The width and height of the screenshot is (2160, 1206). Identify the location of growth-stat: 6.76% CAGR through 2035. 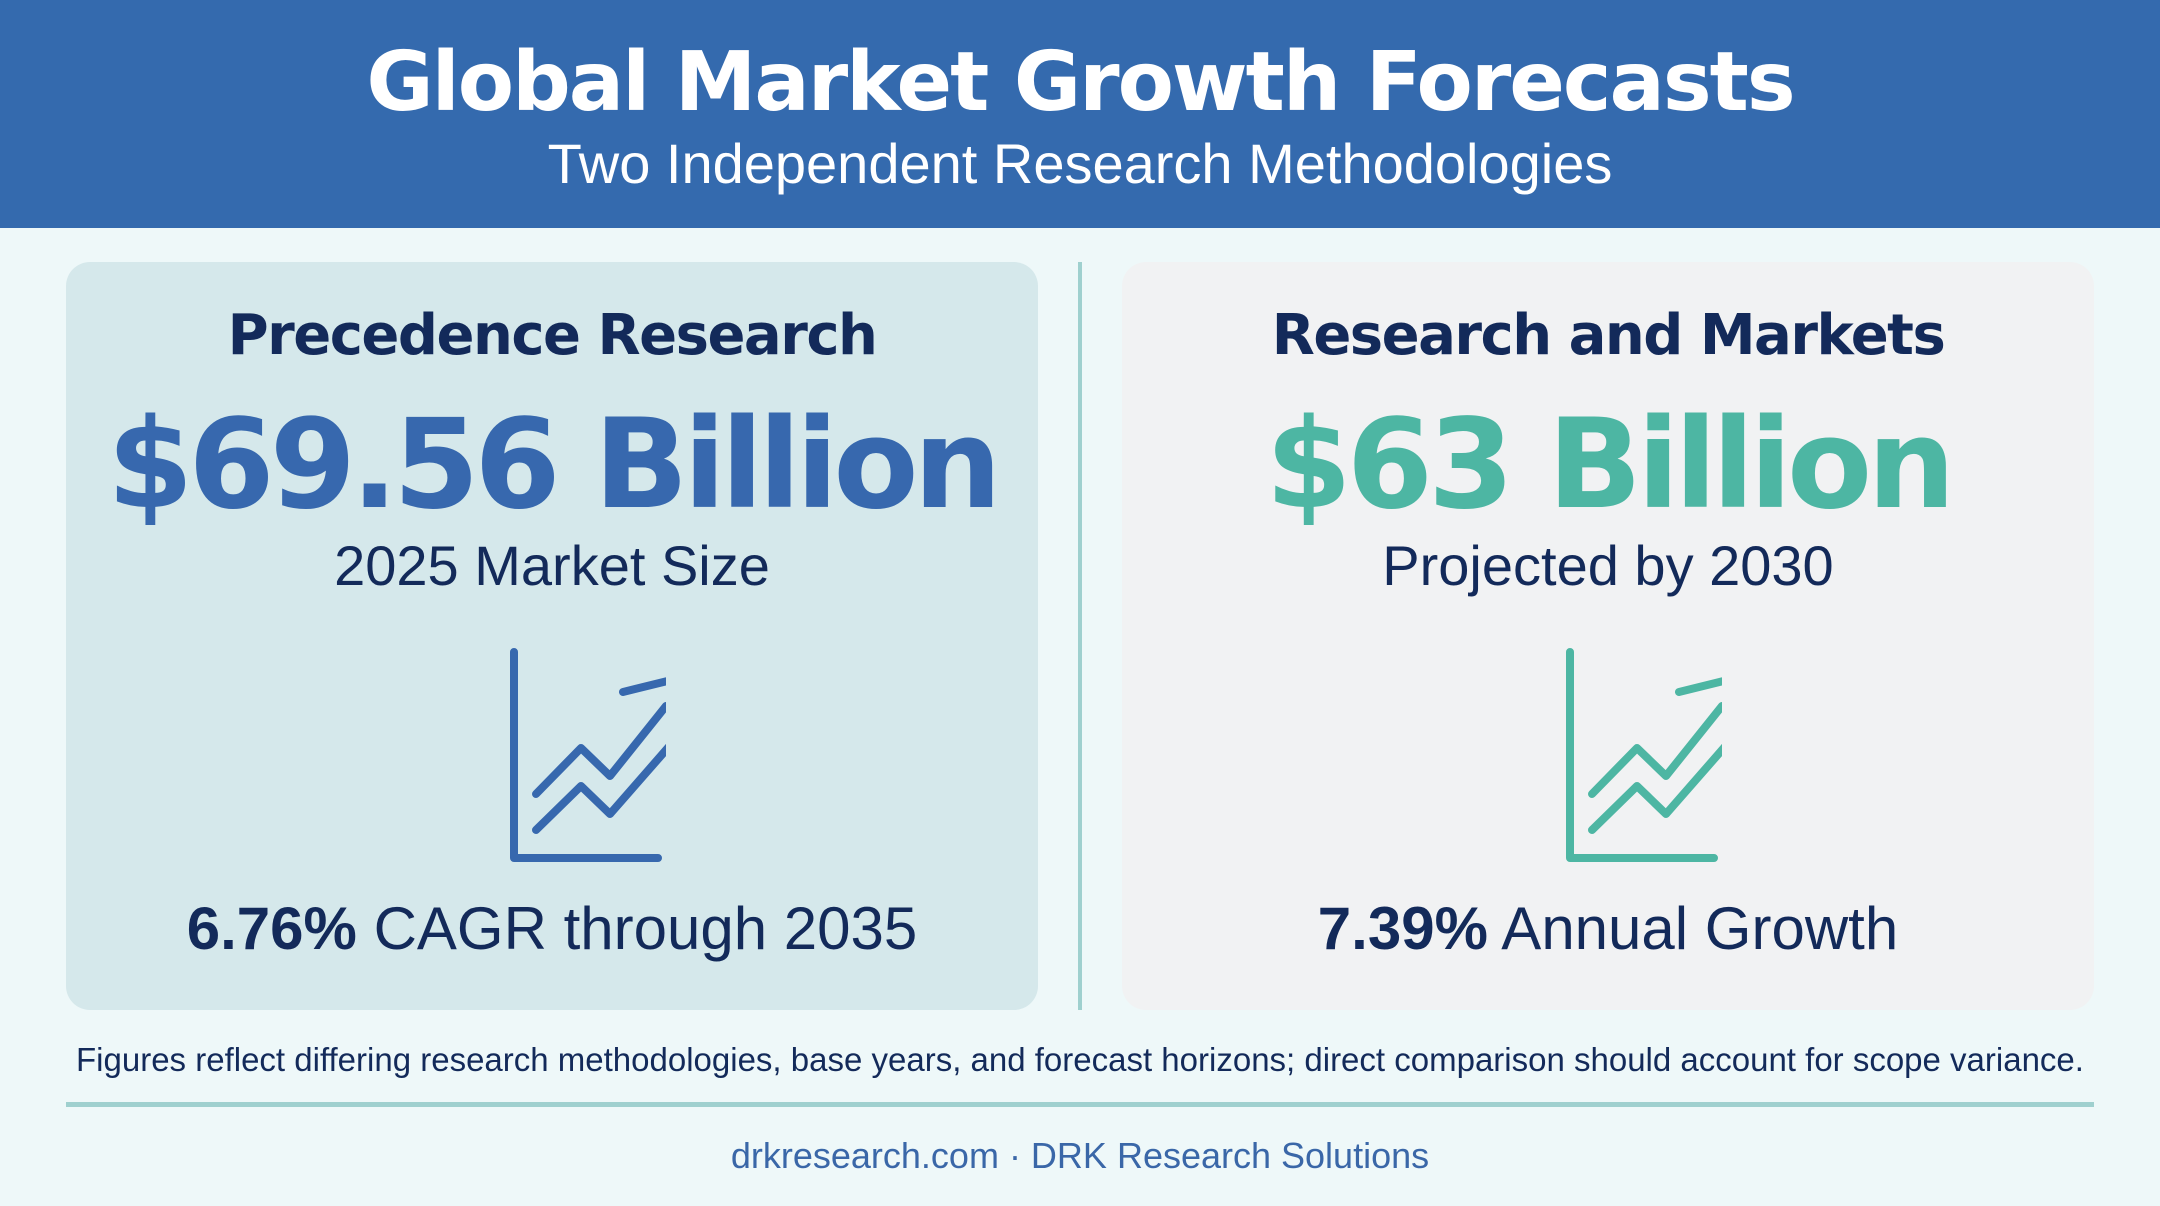
(552, 929).